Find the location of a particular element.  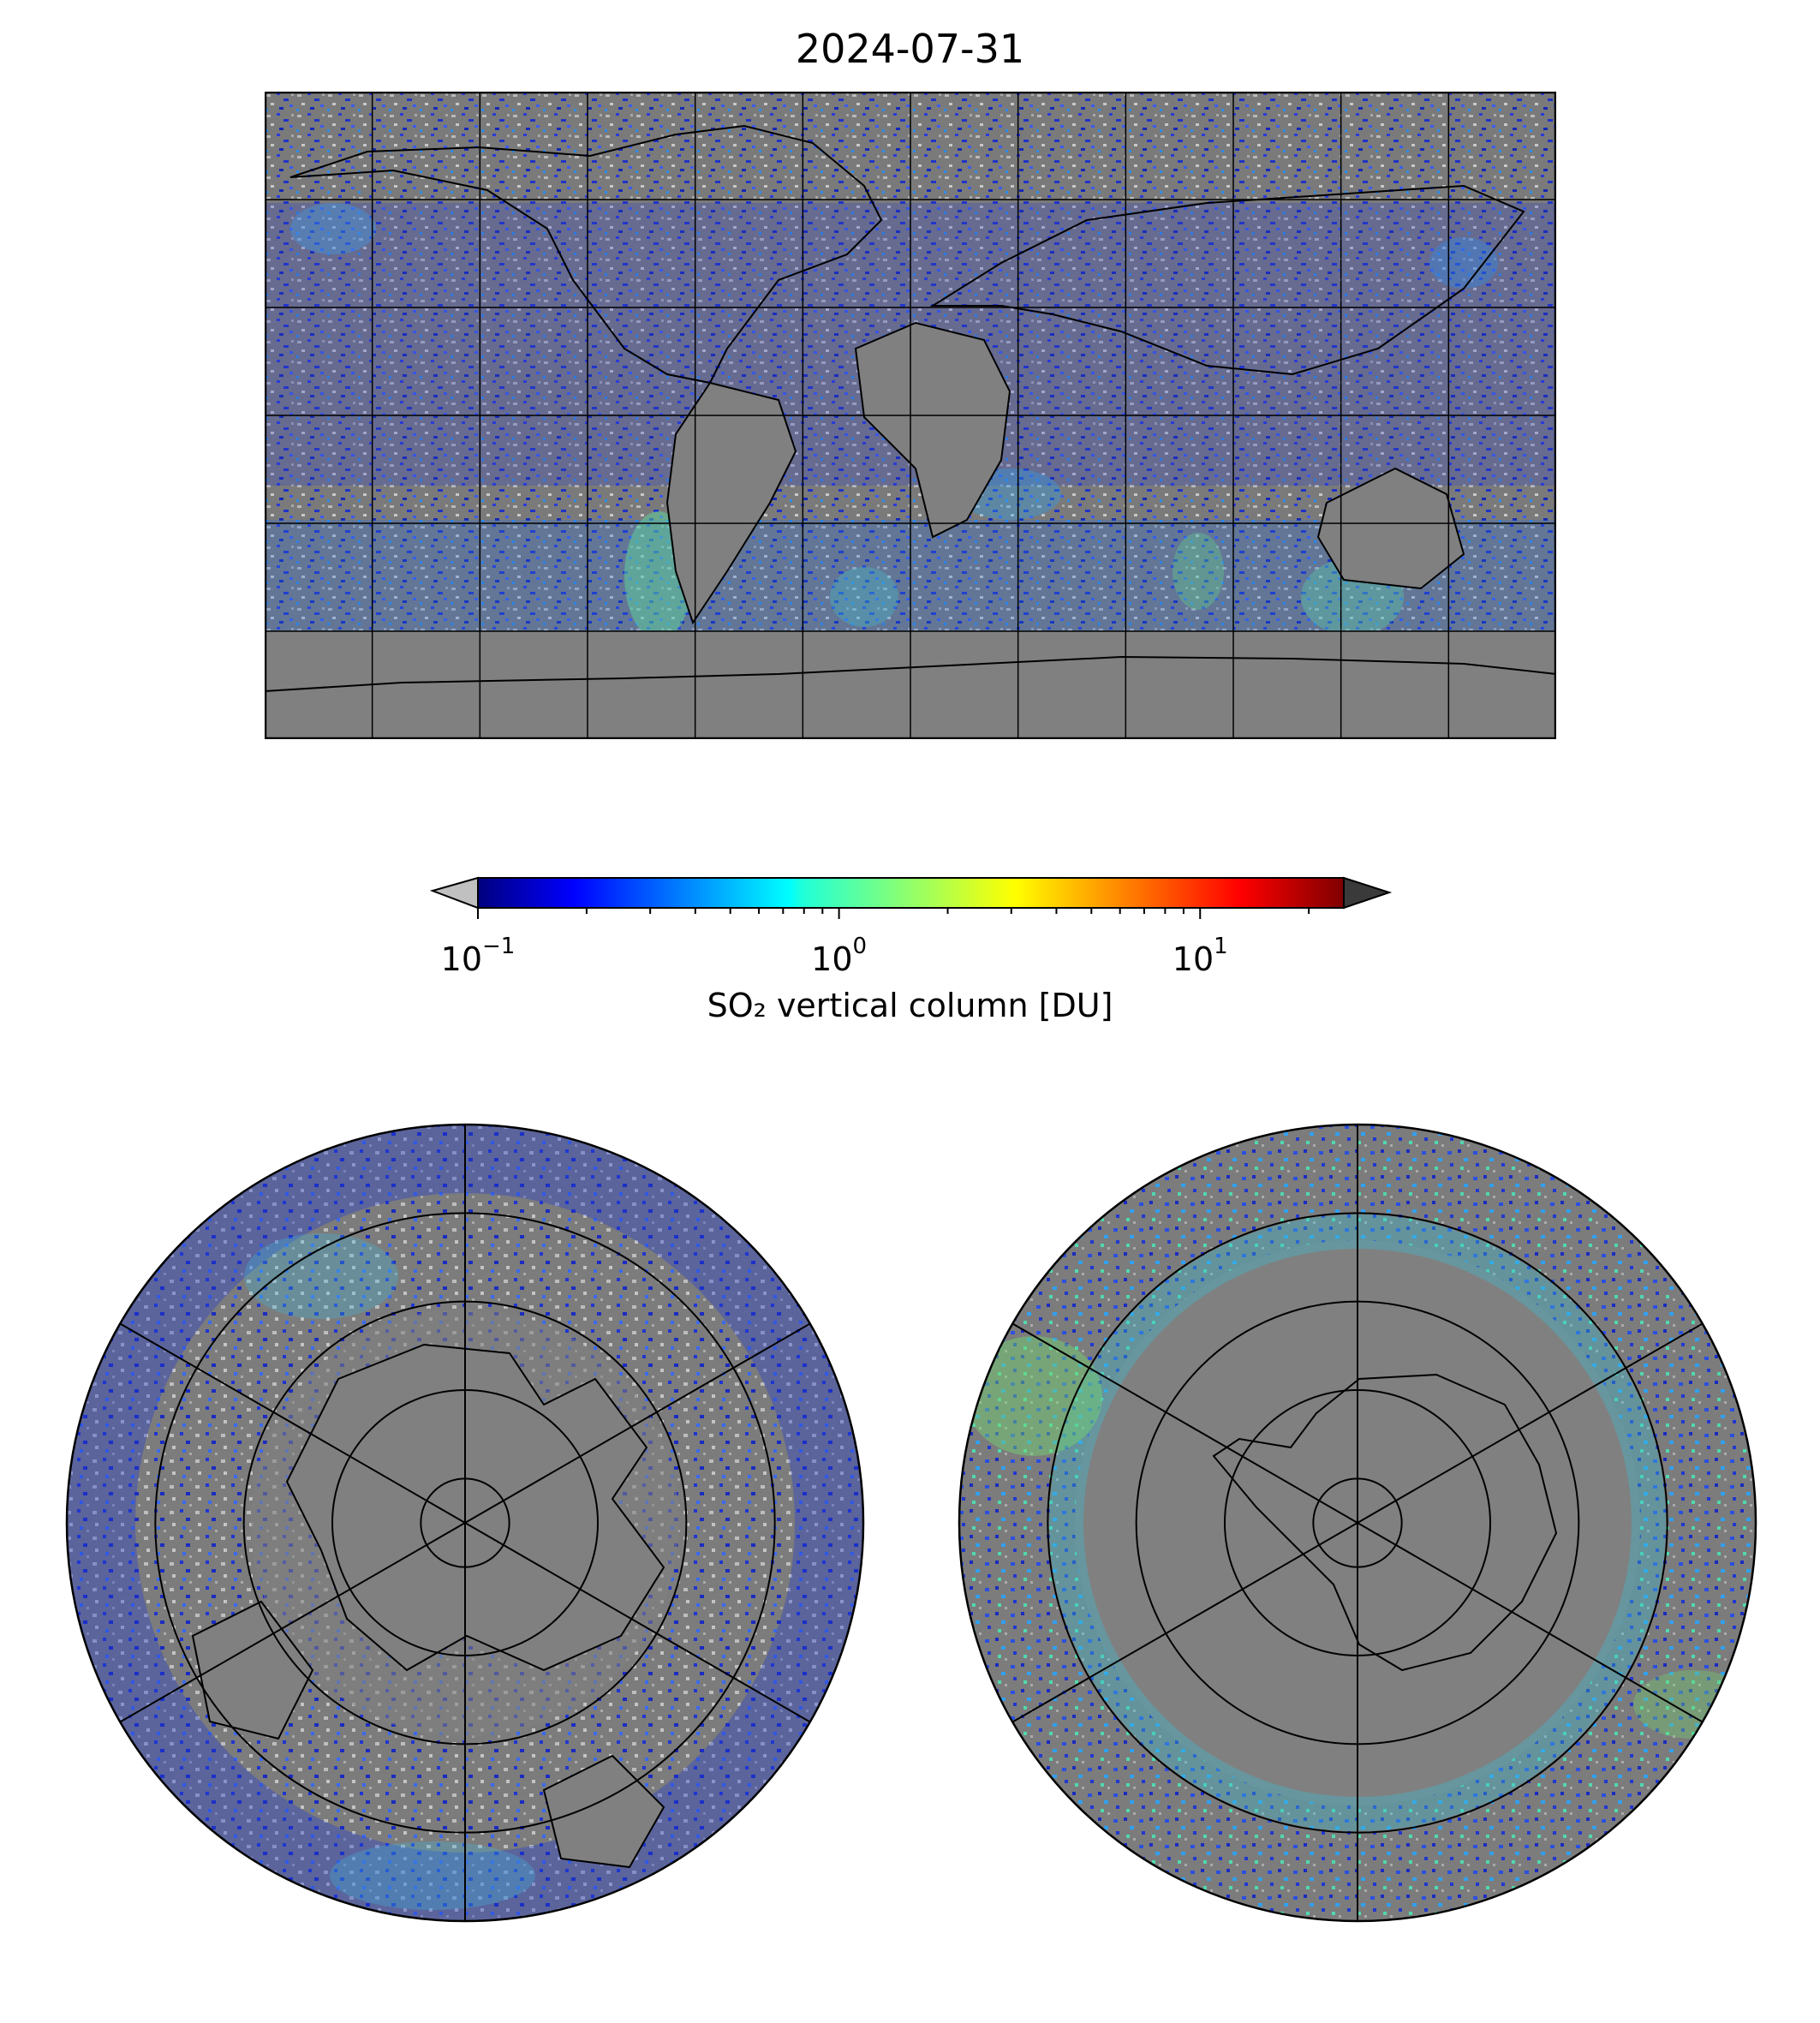

north-graticule is located at coordinates (465, 1523).